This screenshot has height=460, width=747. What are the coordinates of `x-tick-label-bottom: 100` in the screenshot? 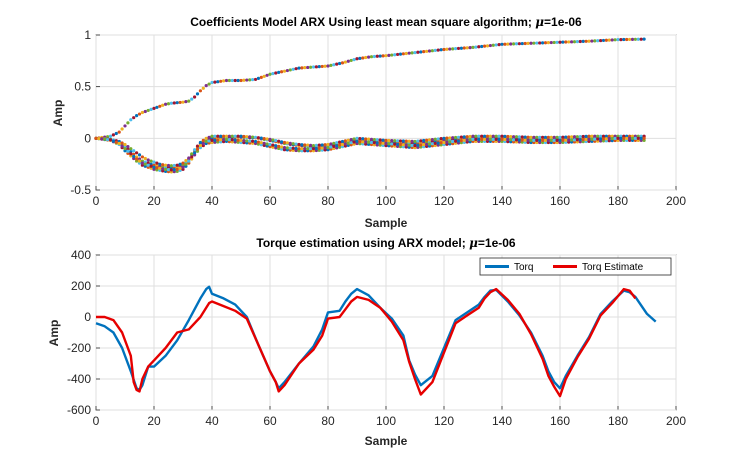 It's located at (386, 421).